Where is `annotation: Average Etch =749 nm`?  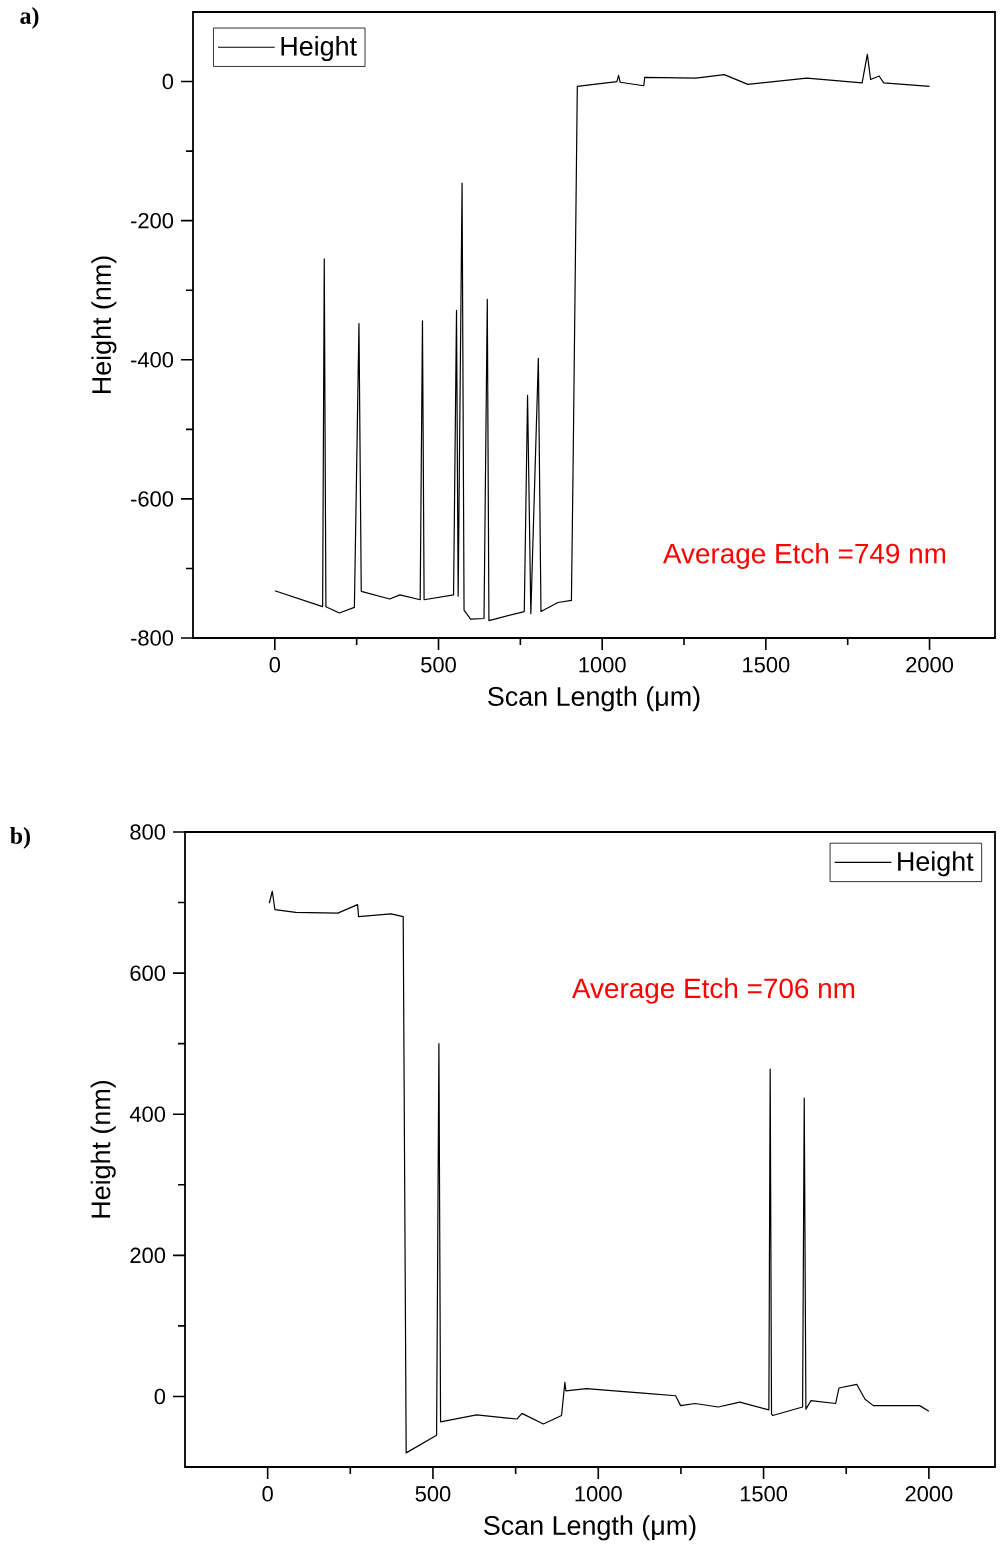
annotation: Average Etch =749 nm is located at coordinates (804, 555).